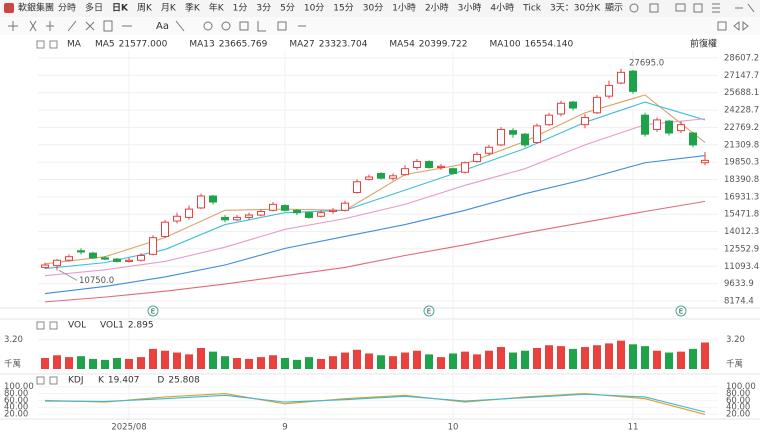 The height and width of the screenshot is (435, 760). I want to click on x-tick-label: 10, so click(453, 428).